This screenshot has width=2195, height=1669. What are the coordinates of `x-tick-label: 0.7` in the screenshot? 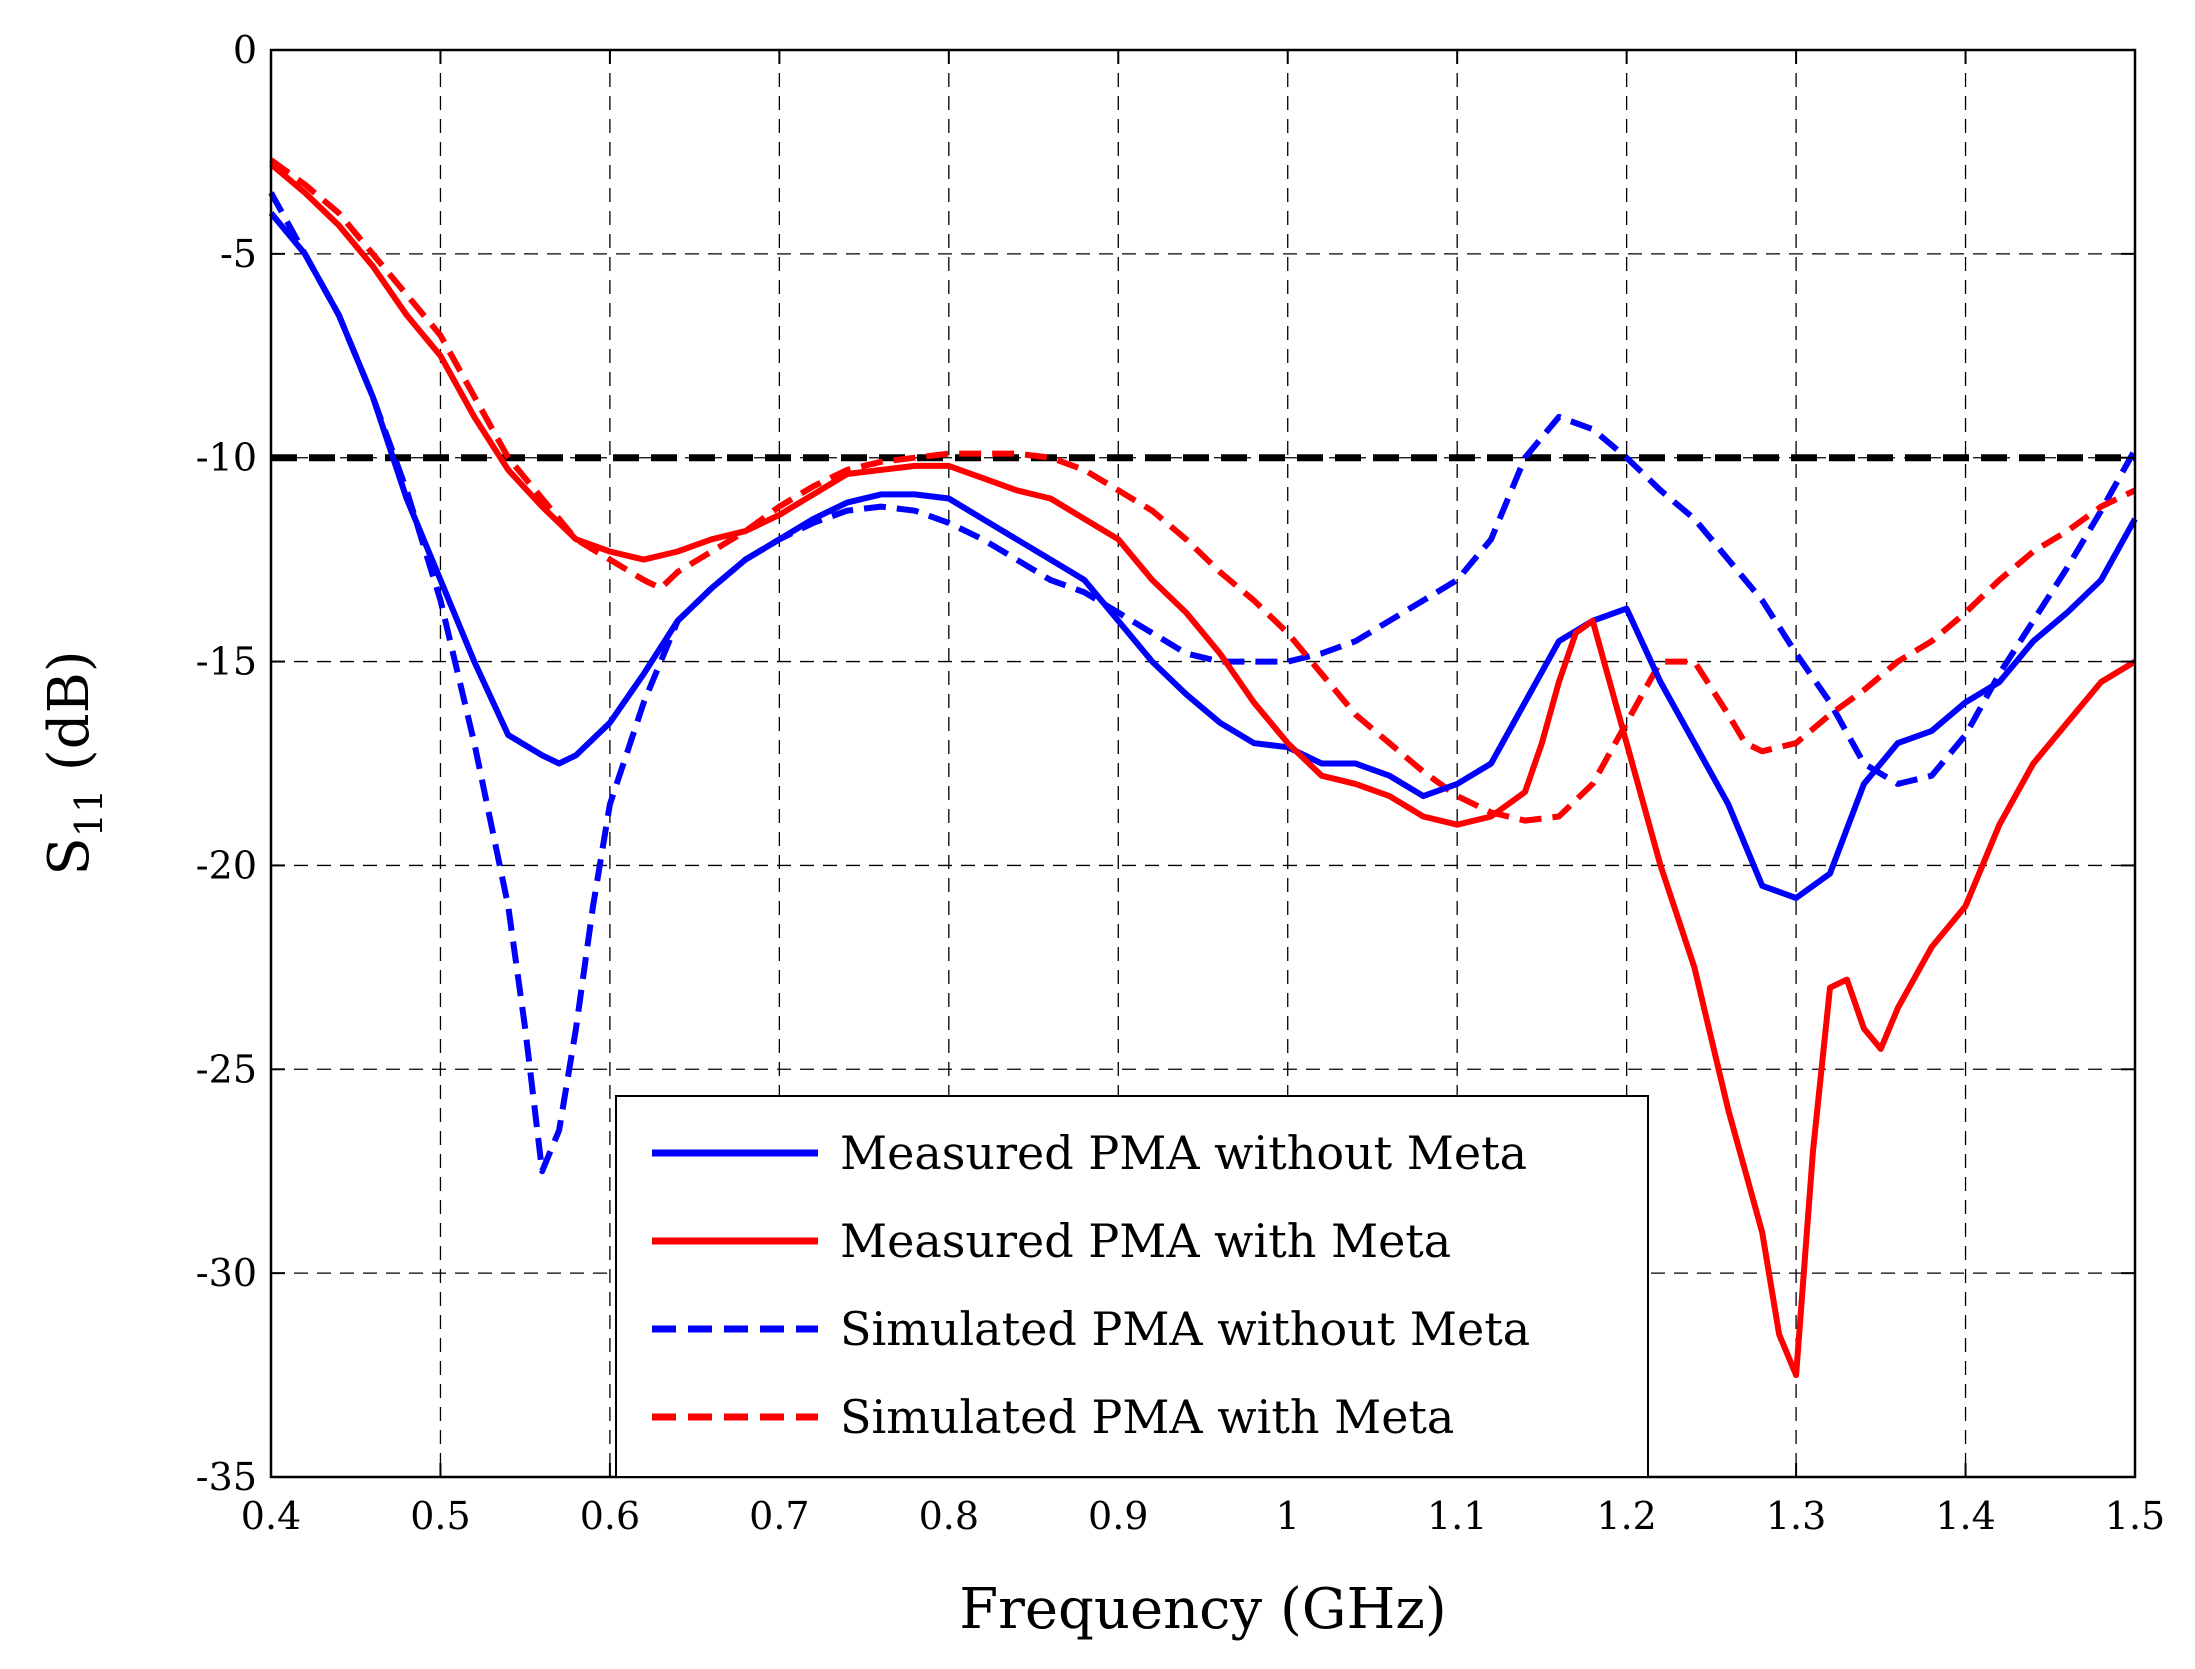 It's located at (779, 1516).